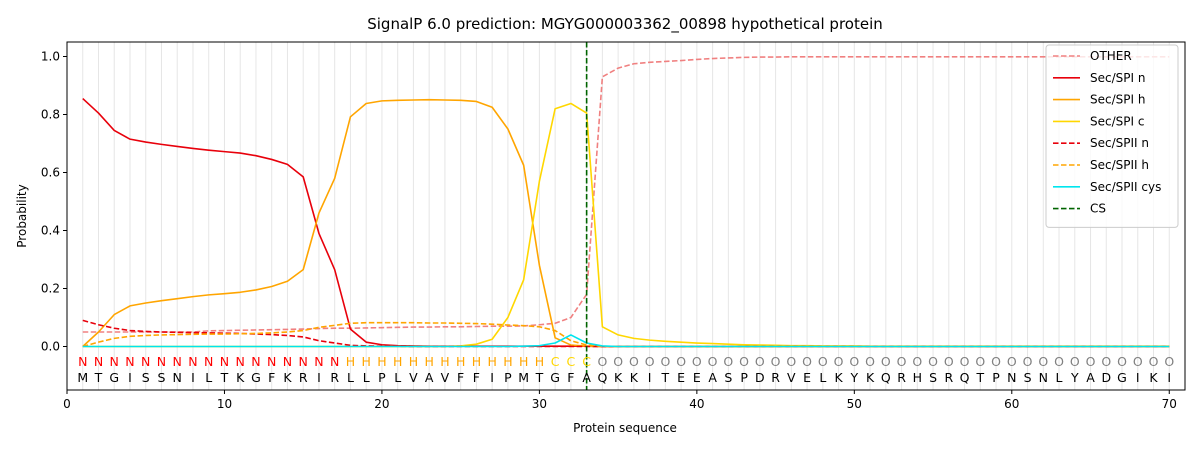 The image size is (1200, 450). I want to click on y-axis-label: Probability, so click(22, 215).